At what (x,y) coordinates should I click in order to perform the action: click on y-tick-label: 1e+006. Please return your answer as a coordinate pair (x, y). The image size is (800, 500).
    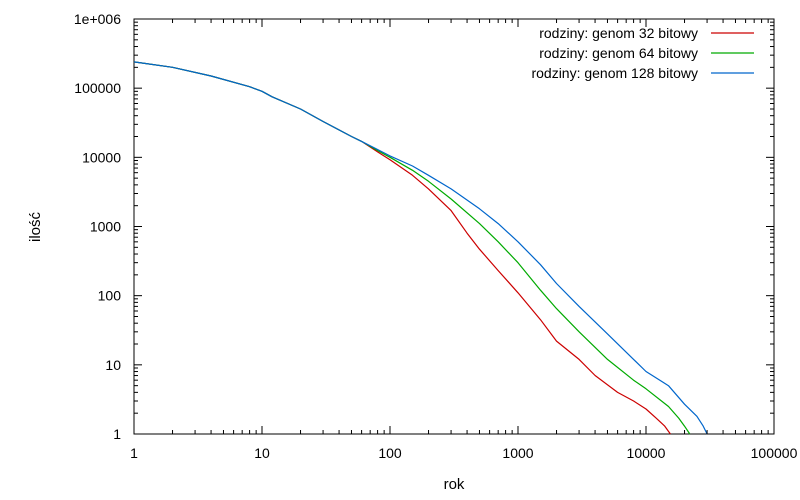
    Looking at the image, I should click on (97, 19).